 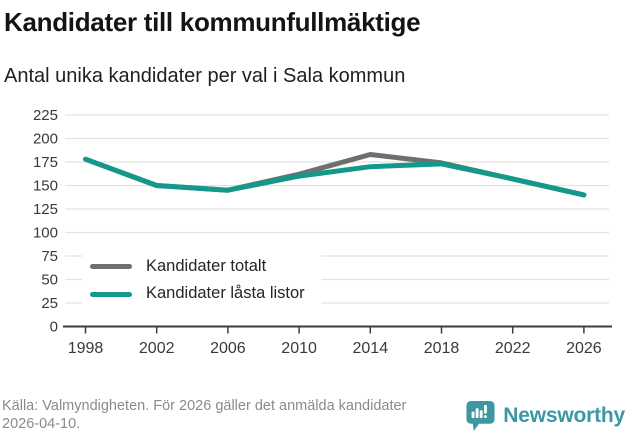 I want to click on svg-text: 0, so click(x=54, y=326).